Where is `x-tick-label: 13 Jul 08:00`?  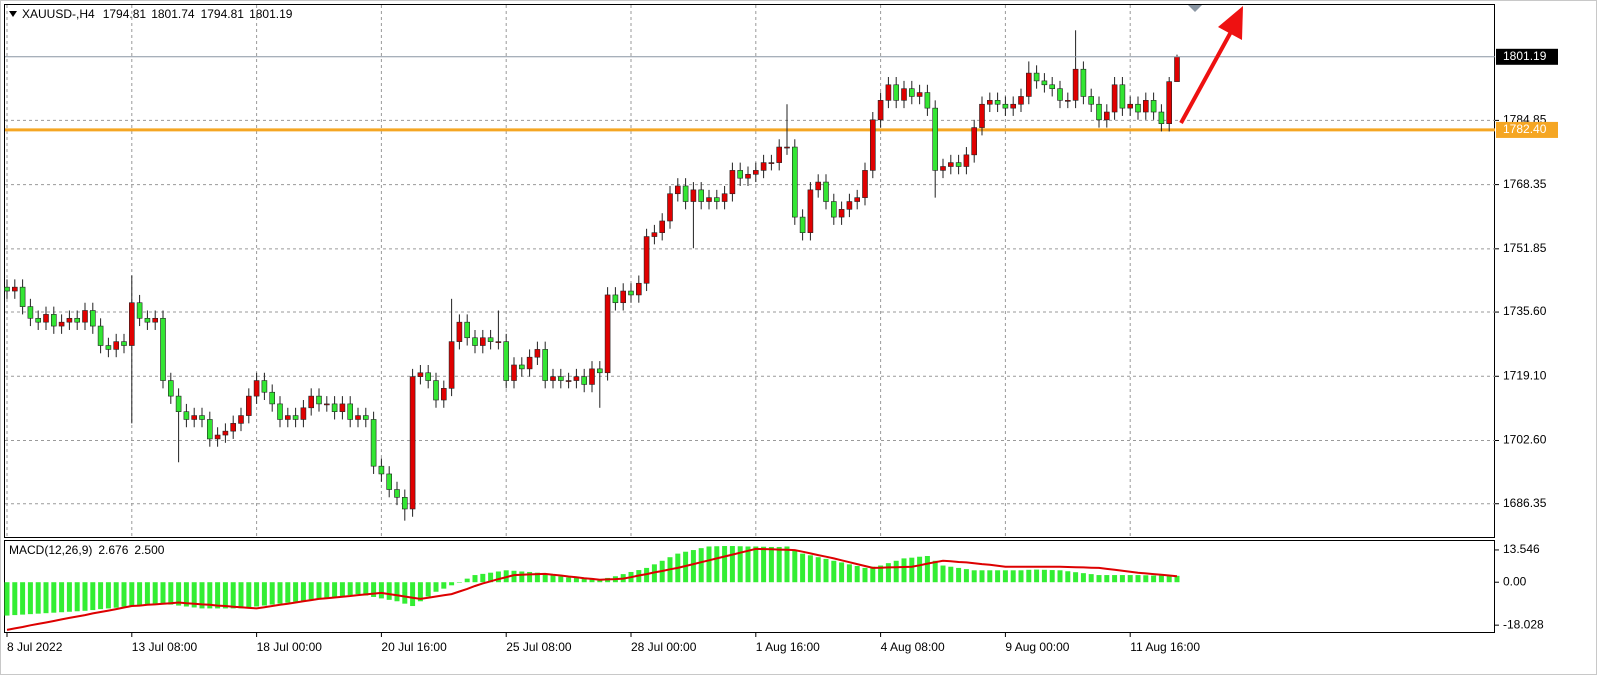
x-tick-label: 13 Jul 08:00 is located at coordinates (165, 647).